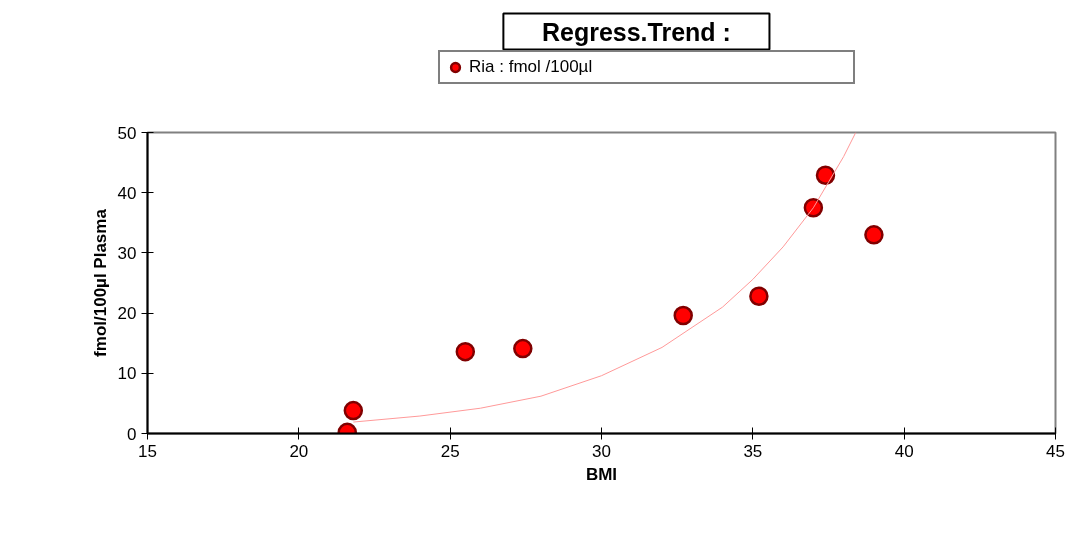 Image resolution: width=1092 pixels, height=555 pixels. Describe the element at coordinates (299, 451) in the screenshot. I see `x-tick-label: 20` at that location.